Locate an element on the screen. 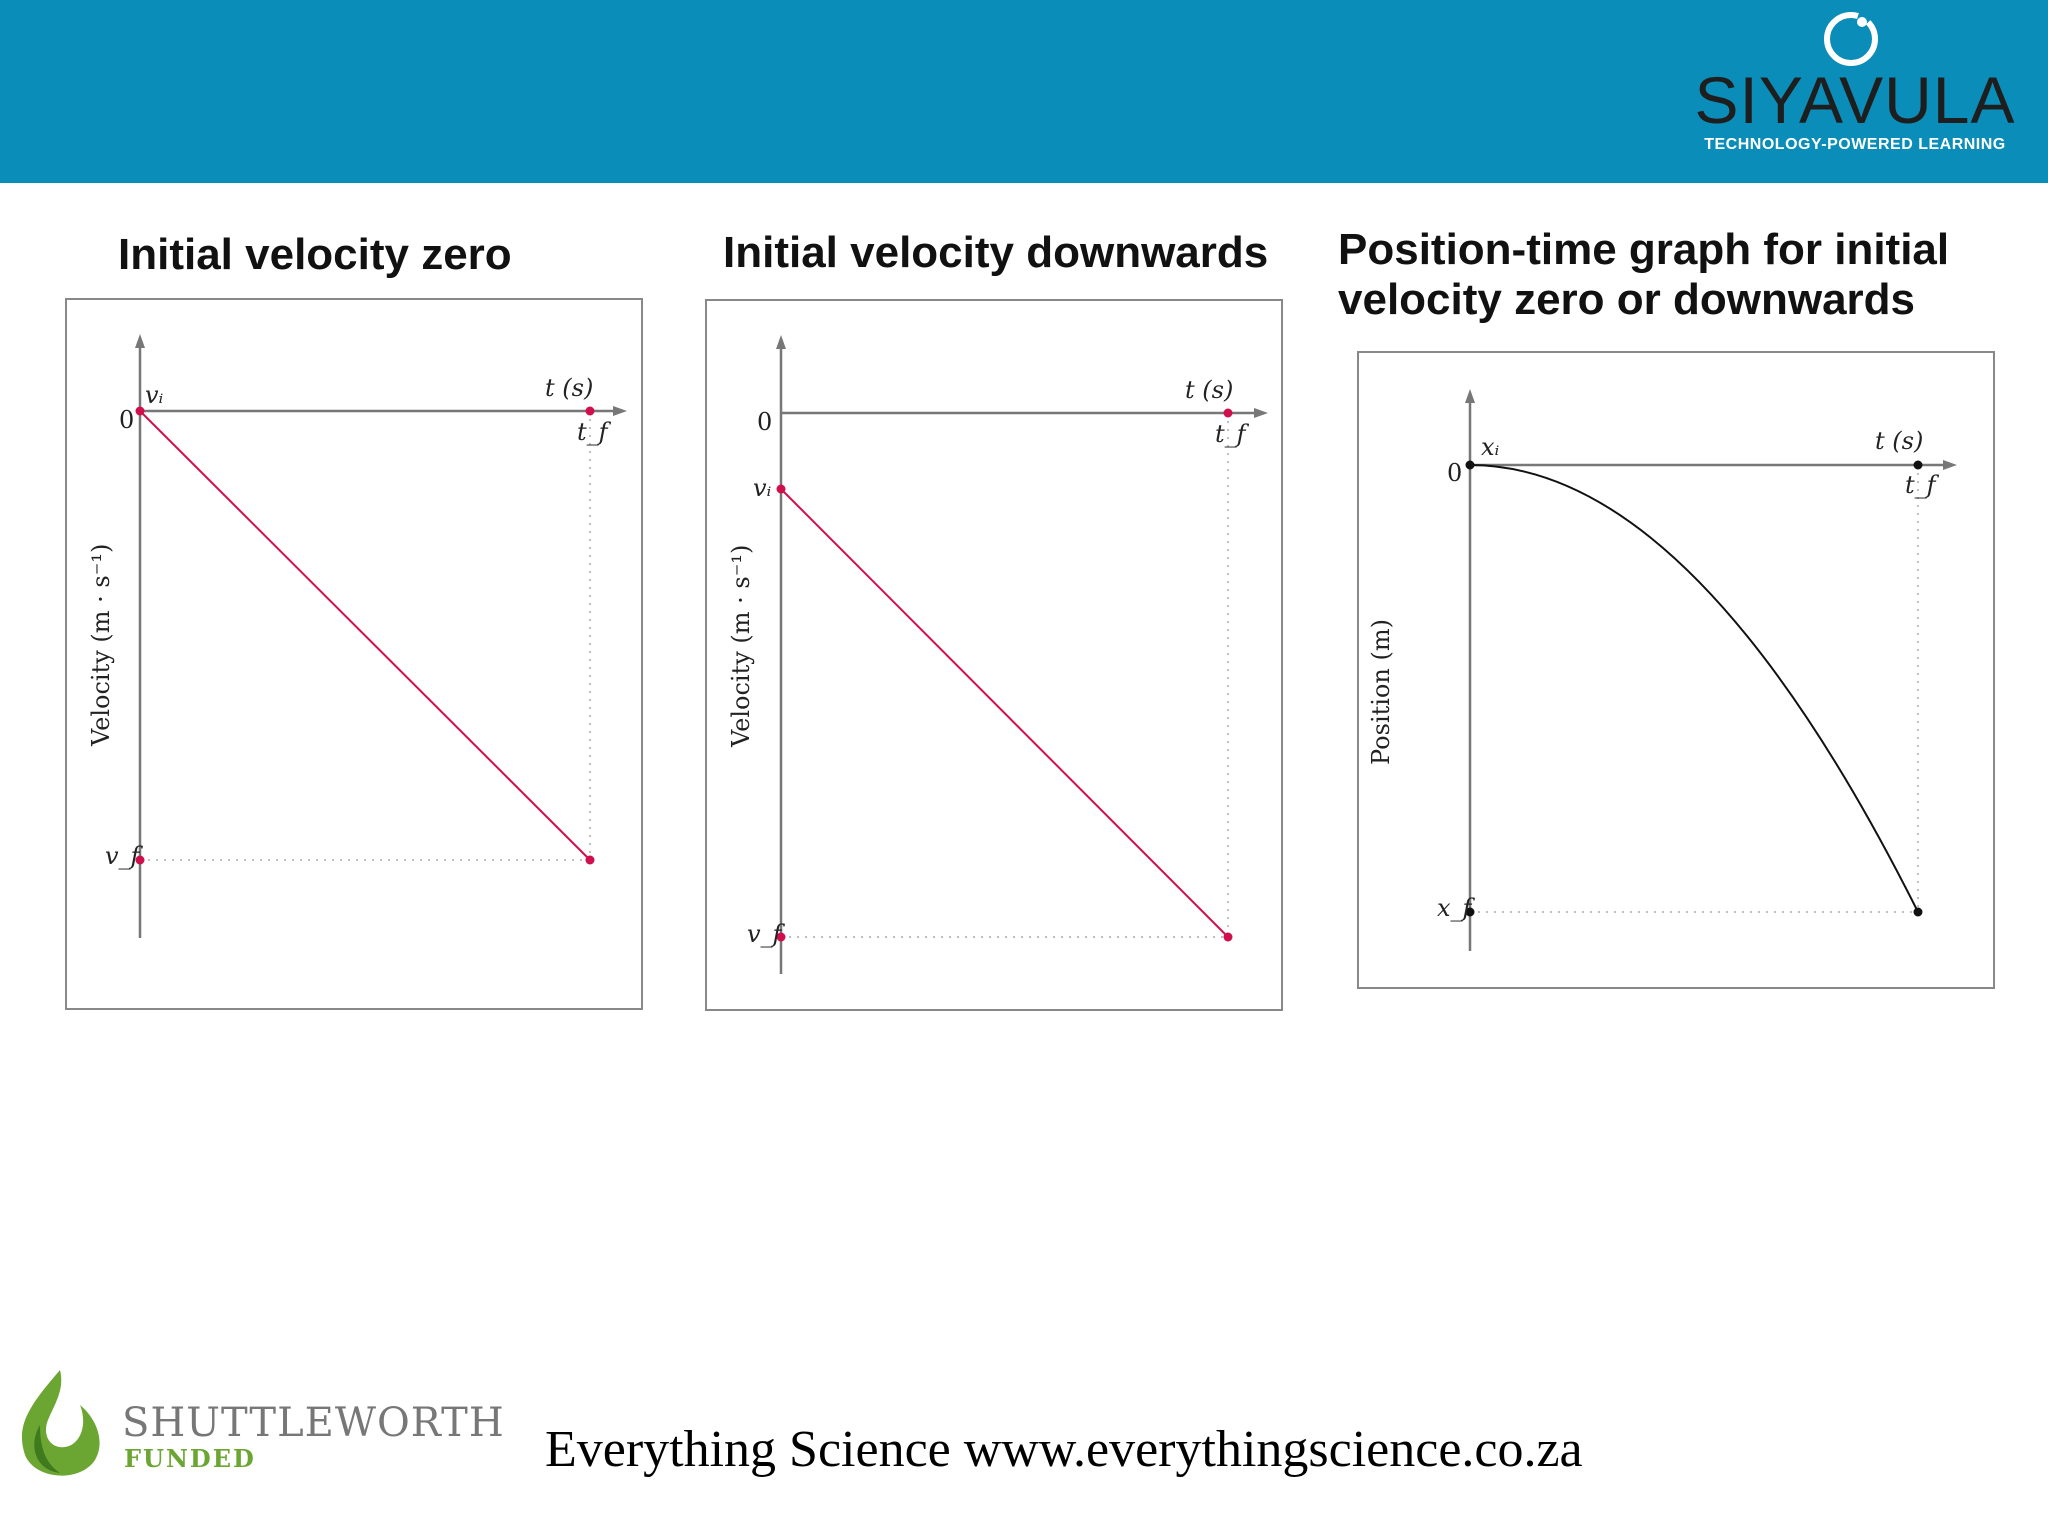  panel-1-title: Initial velocity zero is located at coordinates (315, 254).